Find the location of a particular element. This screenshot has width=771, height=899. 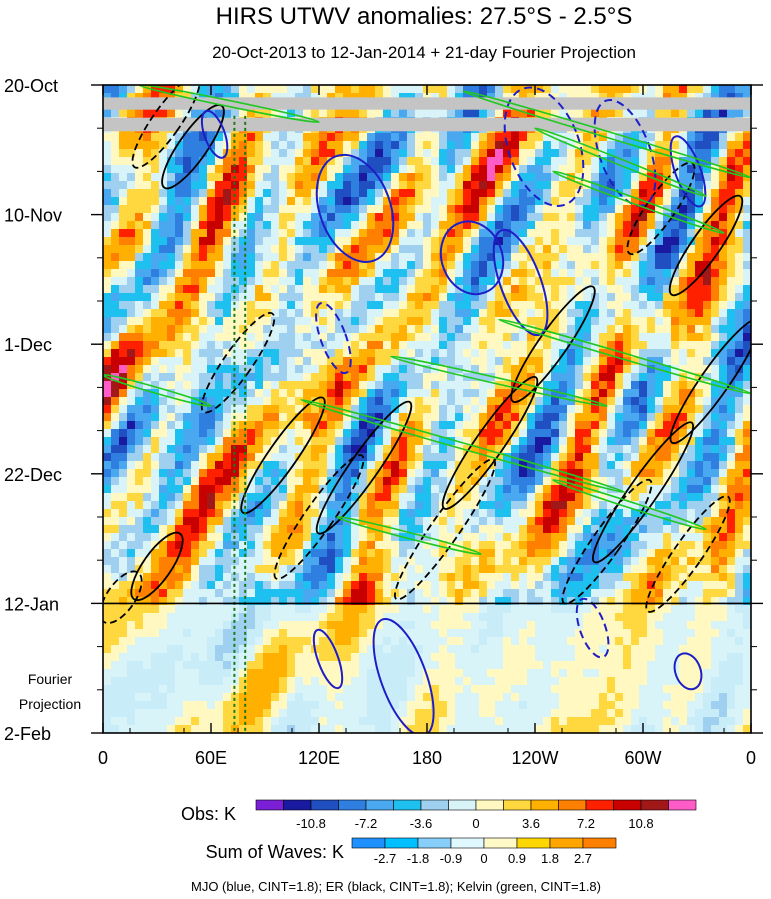

x-tick-label-0: 0 is located at coordinates (103, 758).